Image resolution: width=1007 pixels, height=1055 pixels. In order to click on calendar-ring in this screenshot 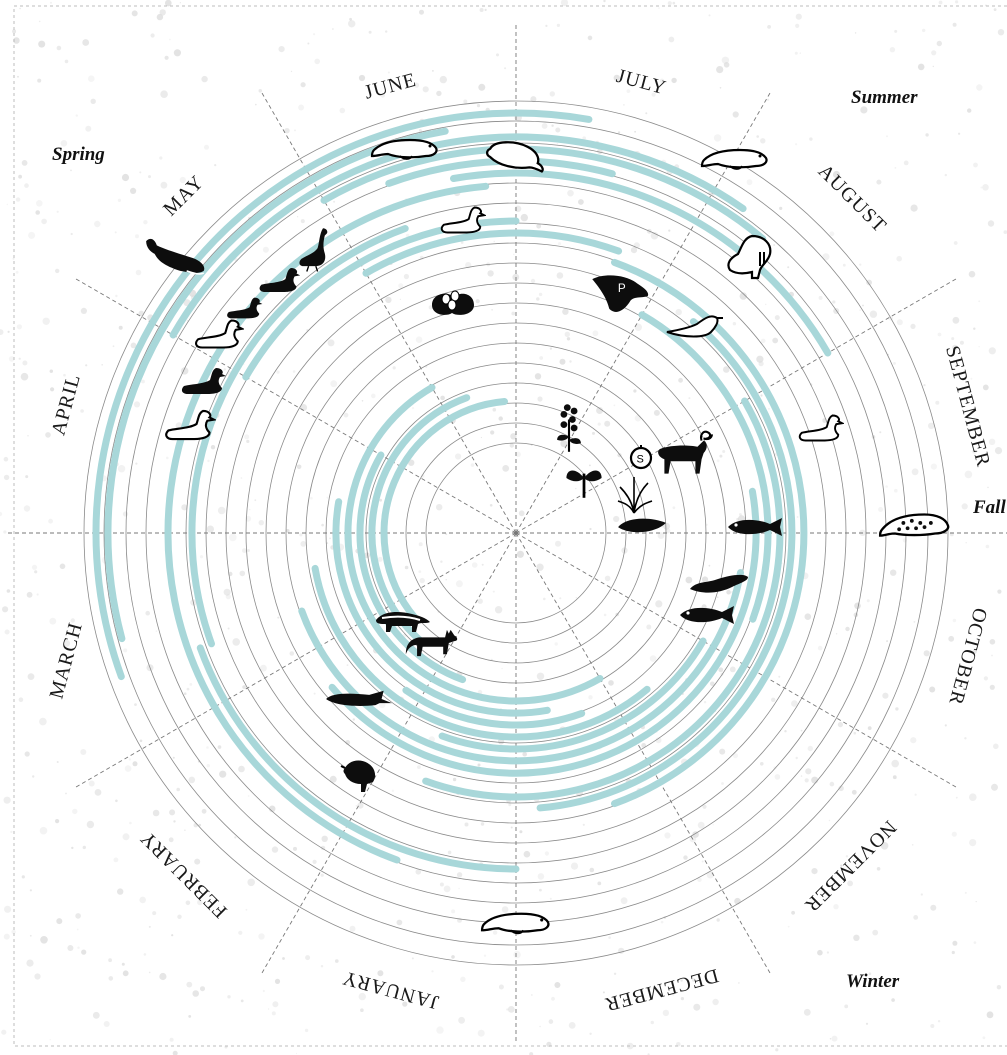, I will do `click(516, 533)`.